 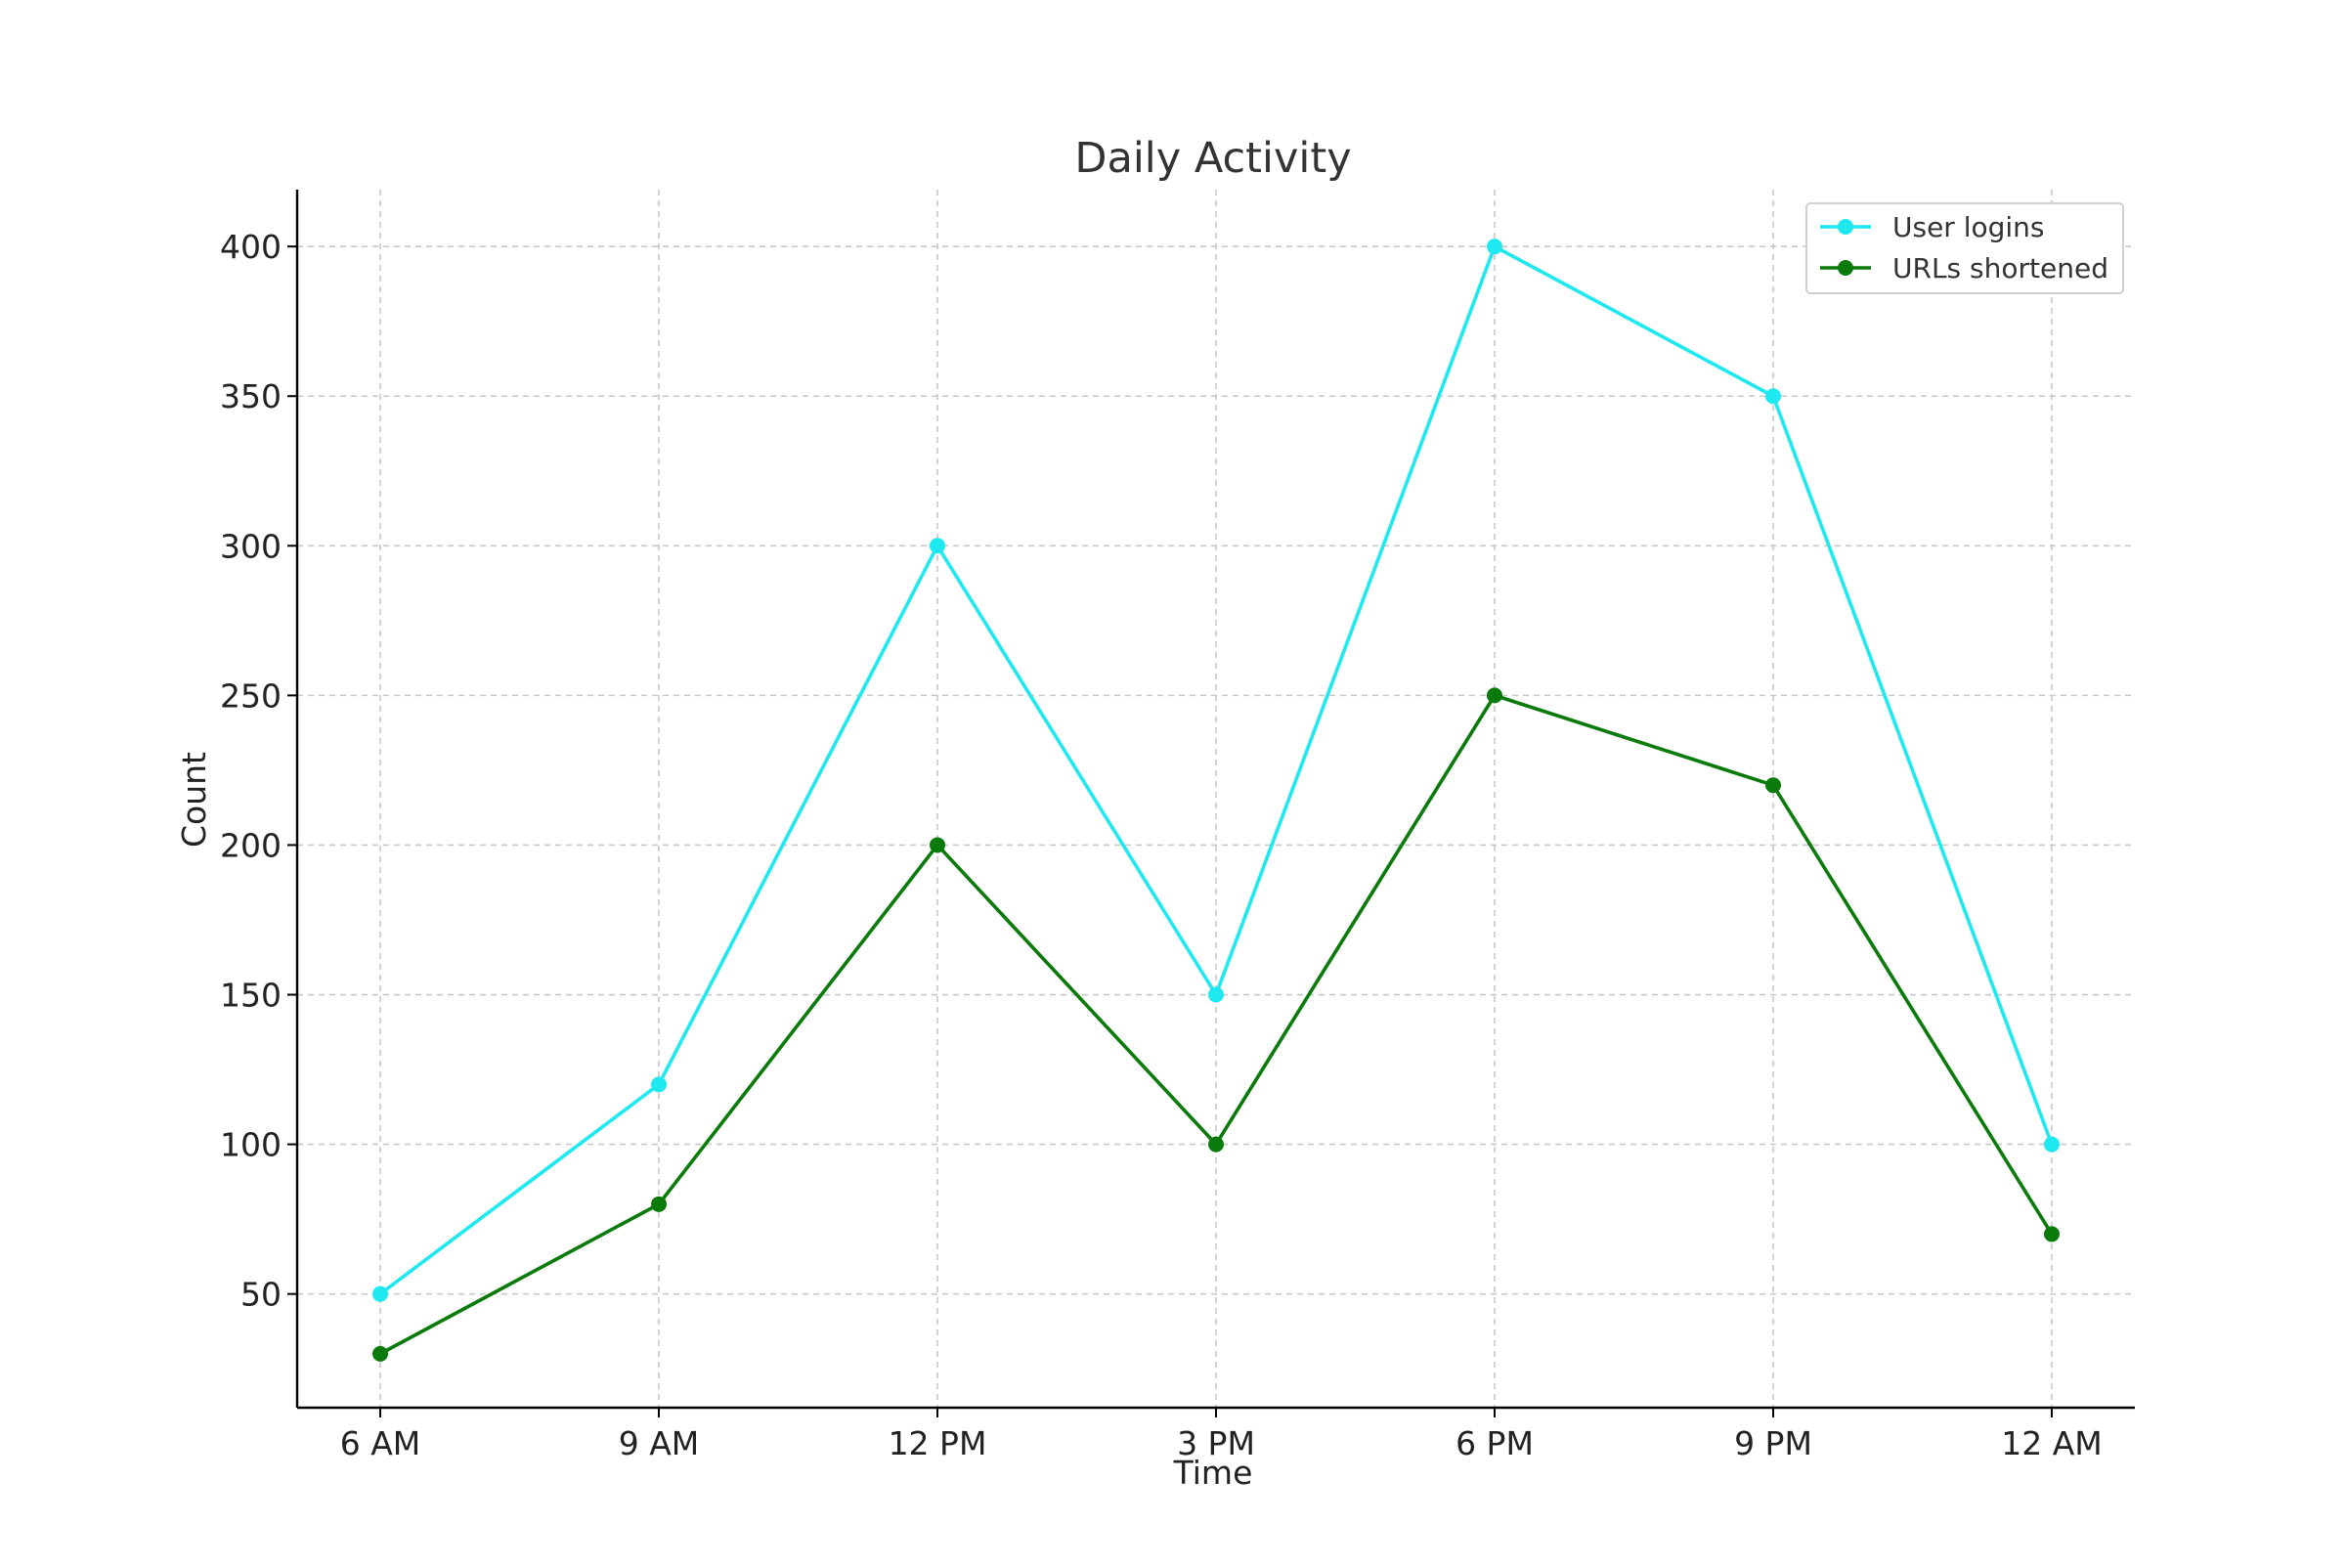 What do you see at coordinates (194, 800) in the screenshot?
I see `y-axis-label: Count` at bounding box center [194, 800].